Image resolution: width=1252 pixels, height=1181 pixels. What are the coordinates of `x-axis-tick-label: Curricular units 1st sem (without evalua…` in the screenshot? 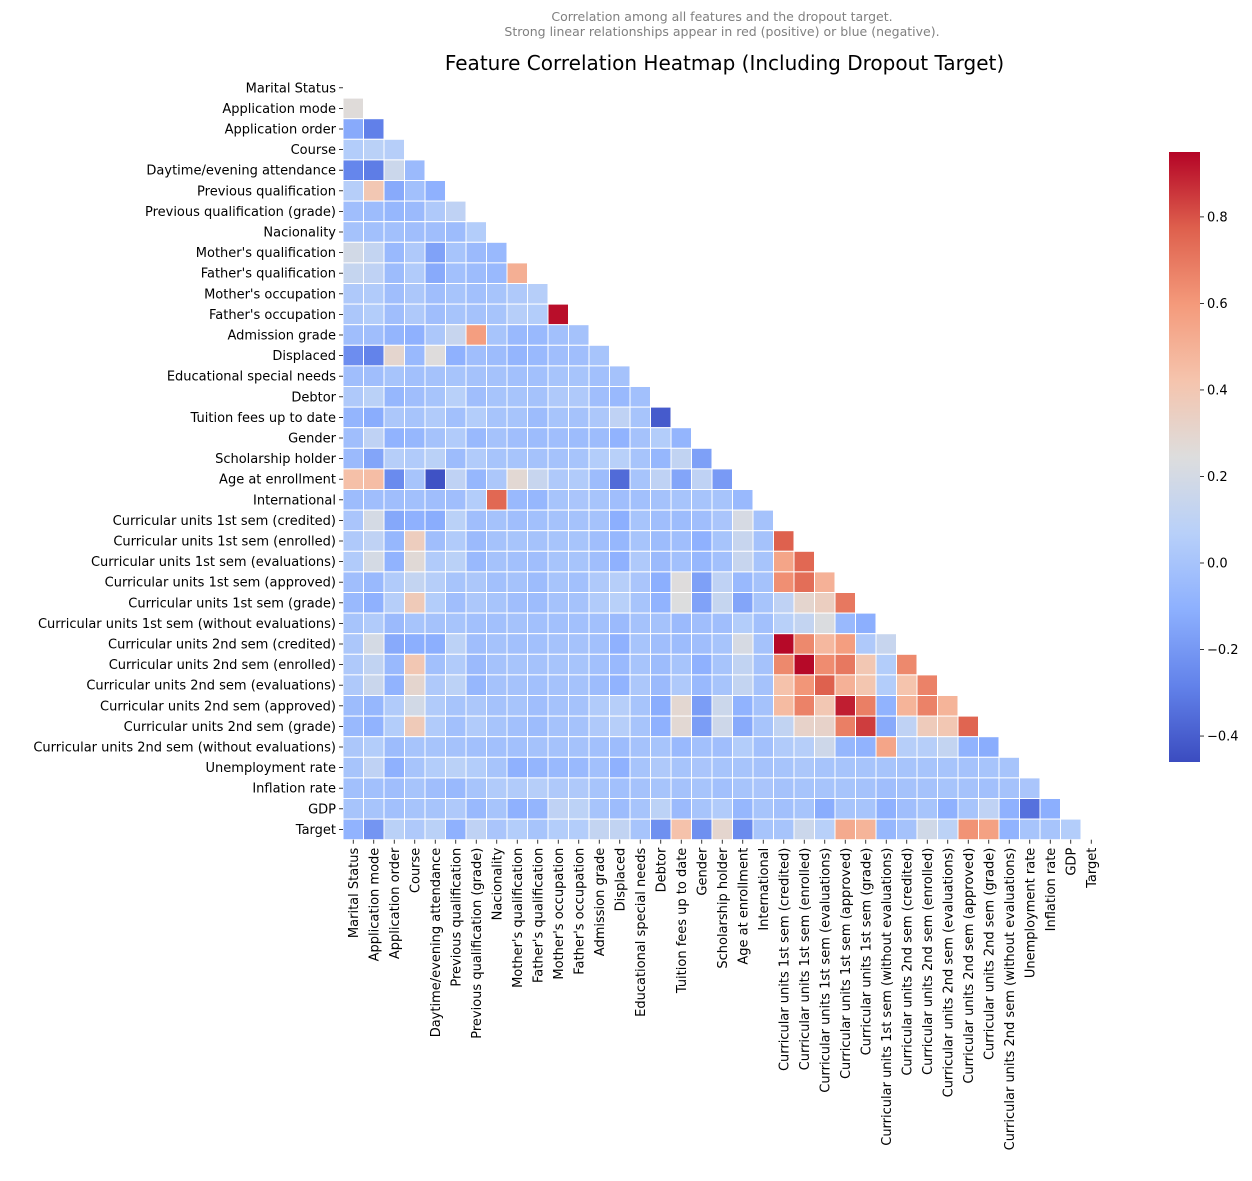 It's located at (887, 997).